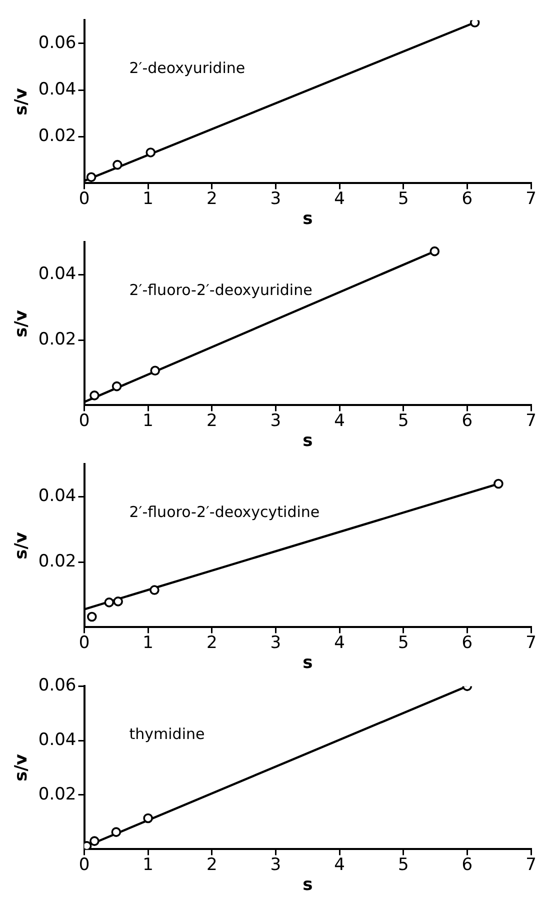 The height and width of the screenshot is (905, 553). I want to click on text: 2′-fluoro-2′-deoxyuridine, so click(220, 289).